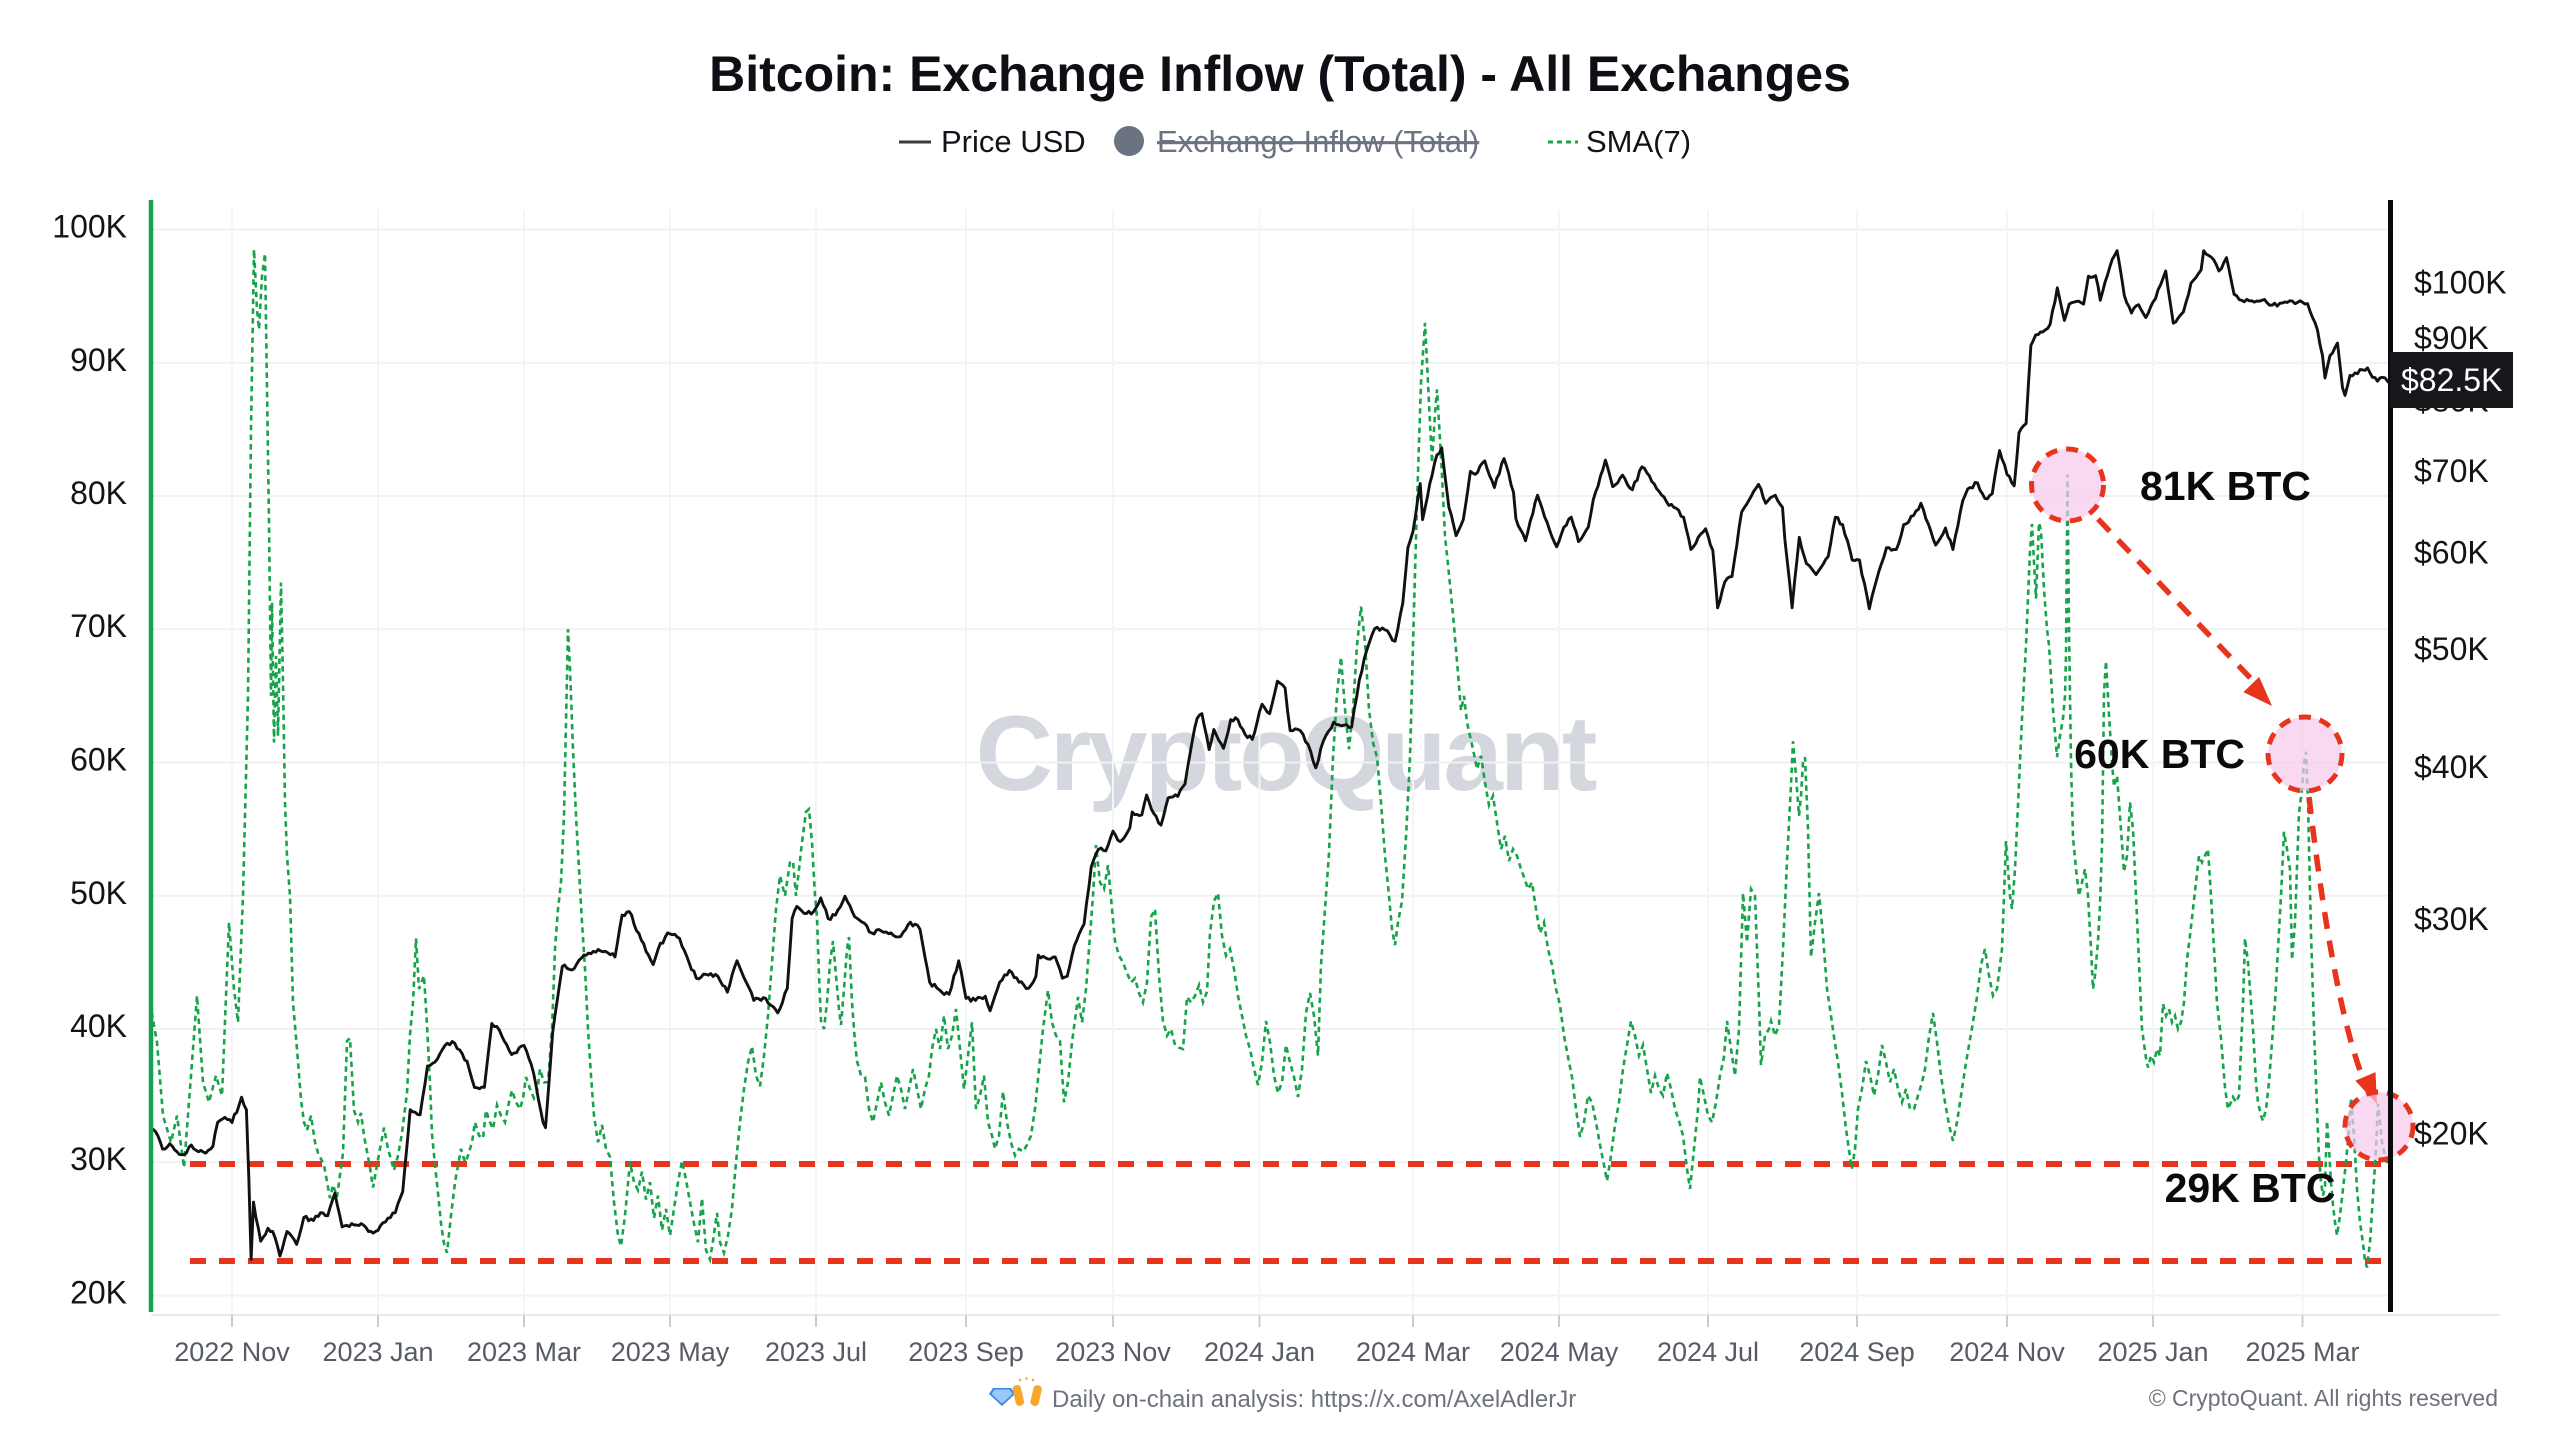 This screenshot has height=1440, width=2560. Describe the element at coordinates (1559, 1352) in the screenshot. I see `svg-text: 2024 May` at that location.